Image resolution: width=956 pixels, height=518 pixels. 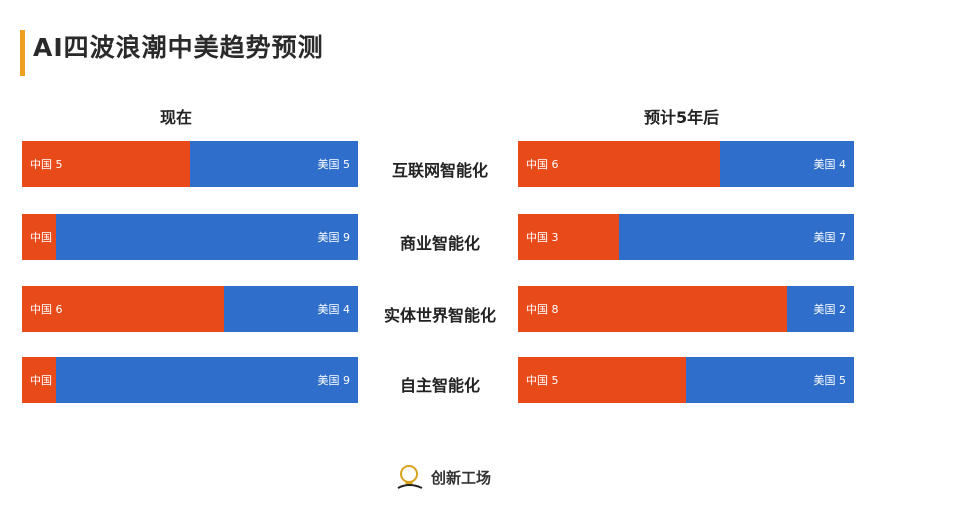 What do you see at coordinates (461, 477) in the screenshot?
I see `logo-text: 创新工场` at bounding box center [461, 477].